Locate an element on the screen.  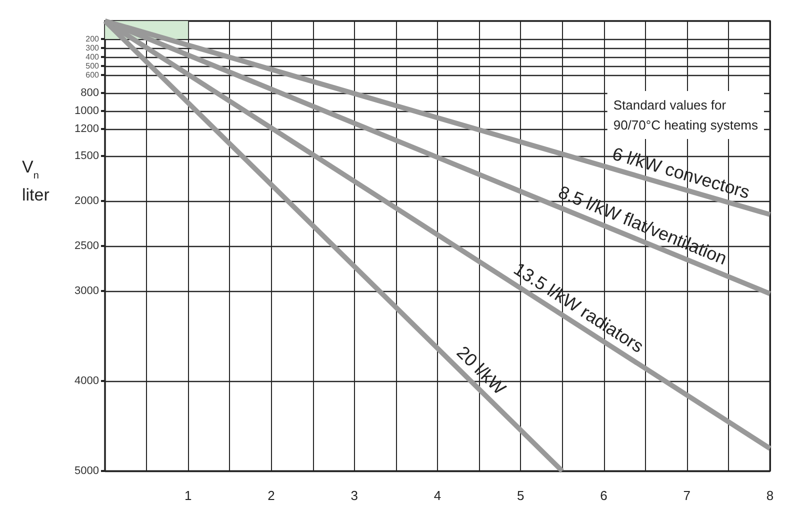
y-tick-label: 400 is located at coordinates (93, 57).